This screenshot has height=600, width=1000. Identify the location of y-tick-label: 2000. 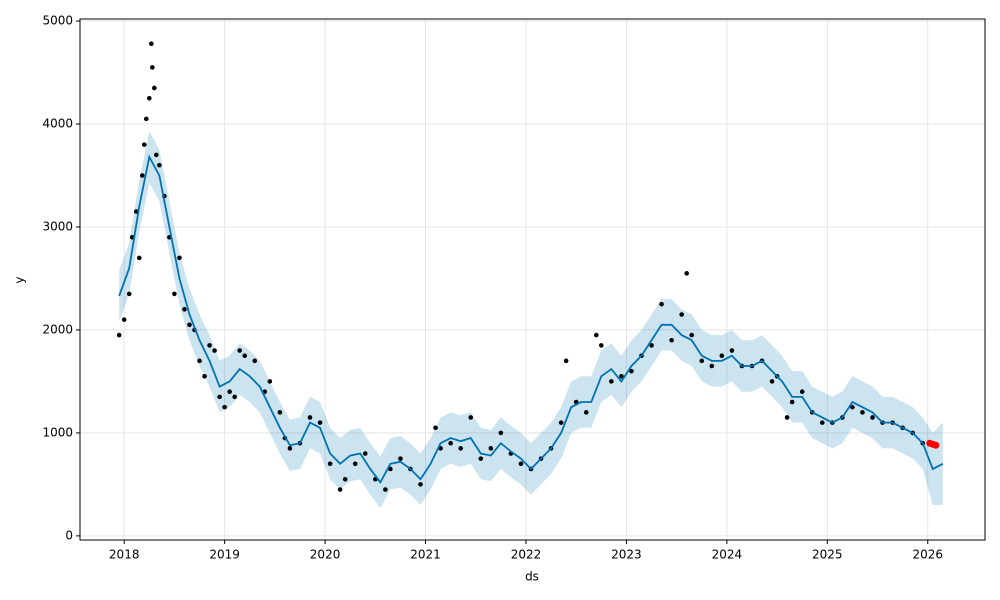
(57, 329).